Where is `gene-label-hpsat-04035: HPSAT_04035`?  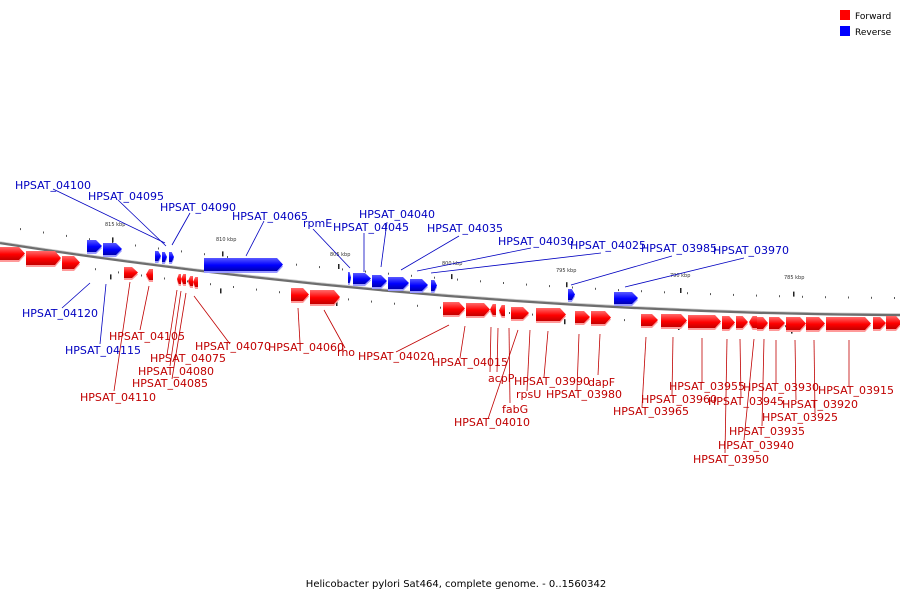
gene-label-hpsat-04035: HPSAT_04035 is located at coordinates (465, 228).